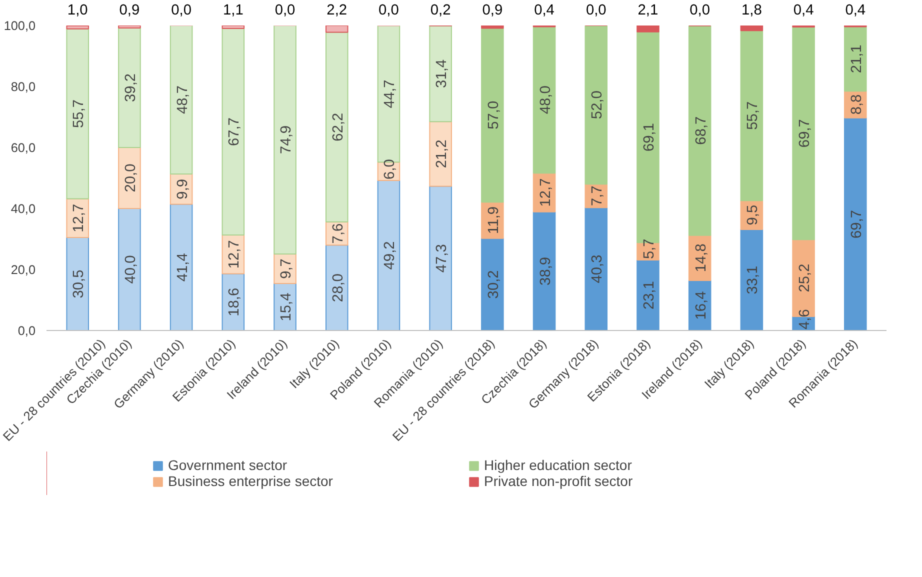 The height and width of the screenshot is (577, 922). I want to click on data-label: 30,5, so click(79, 284).